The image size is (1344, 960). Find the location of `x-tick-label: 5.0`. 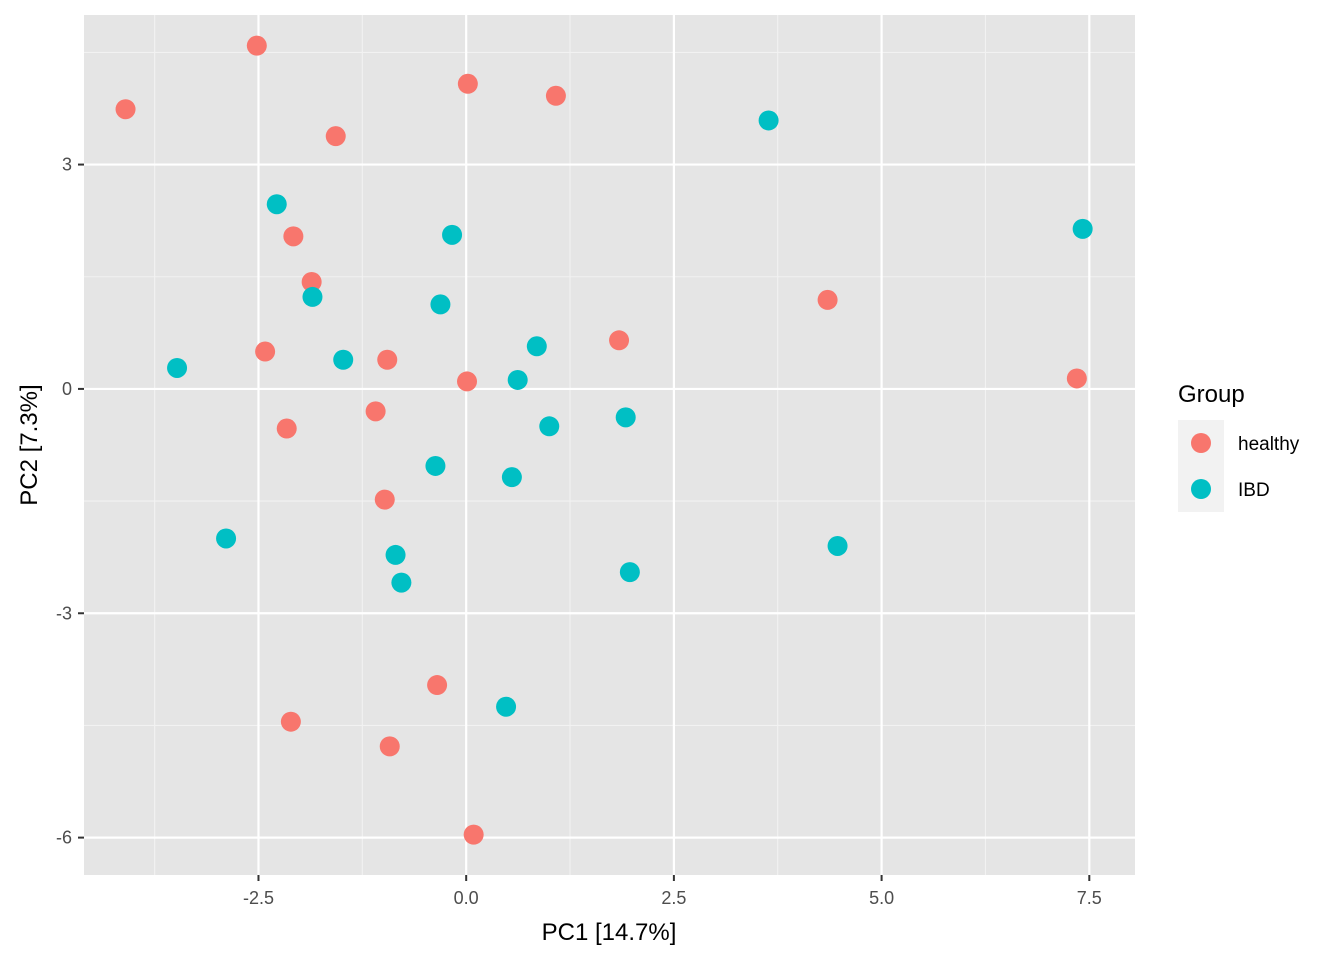

x-tick-label: 5.0 is located at coordinates (881, 898).